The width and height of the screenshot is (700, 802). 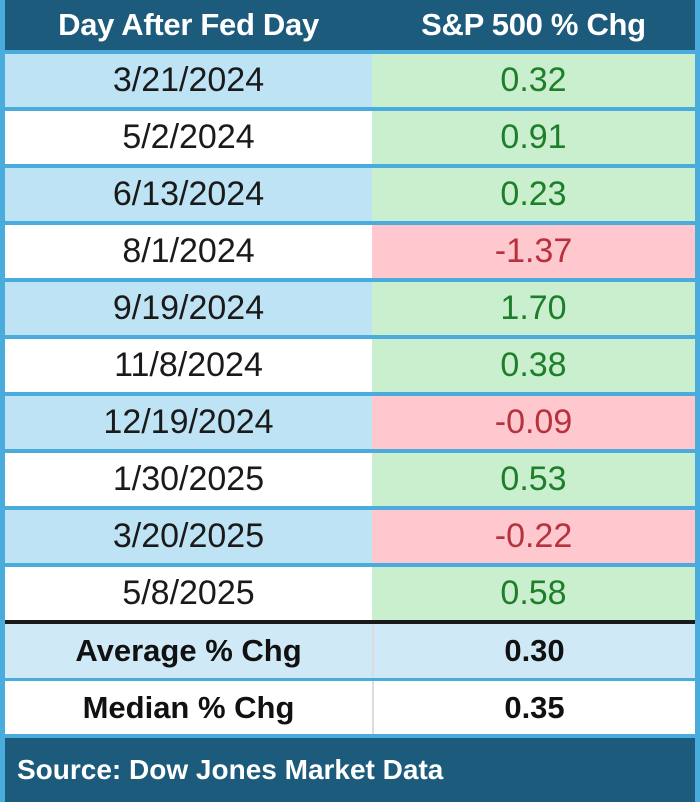 I want to click on table-row: 12/19/2024 -0.09, so click(x=350, y=424).